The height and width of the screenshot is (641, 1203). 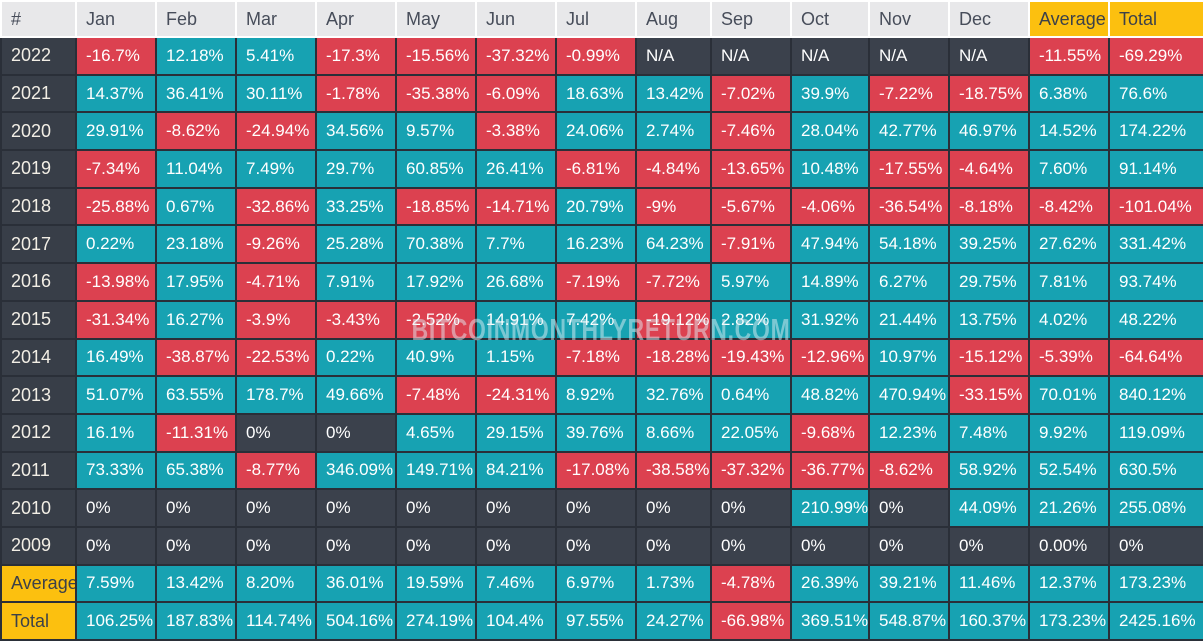 I want to click on value-cell-2015-total: 48.22%, so click(x=1155, y=319).